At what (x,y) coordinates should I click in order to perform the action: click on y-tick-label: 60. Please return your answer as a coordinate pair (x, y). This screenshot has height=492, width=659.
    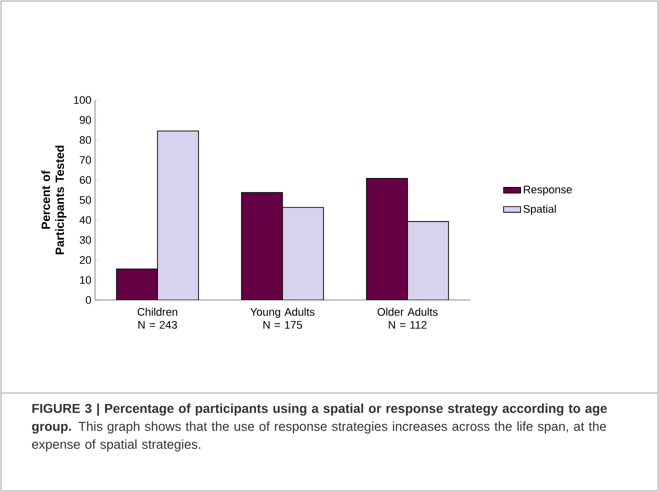
    Looking at the image, I should click on (86, 180).